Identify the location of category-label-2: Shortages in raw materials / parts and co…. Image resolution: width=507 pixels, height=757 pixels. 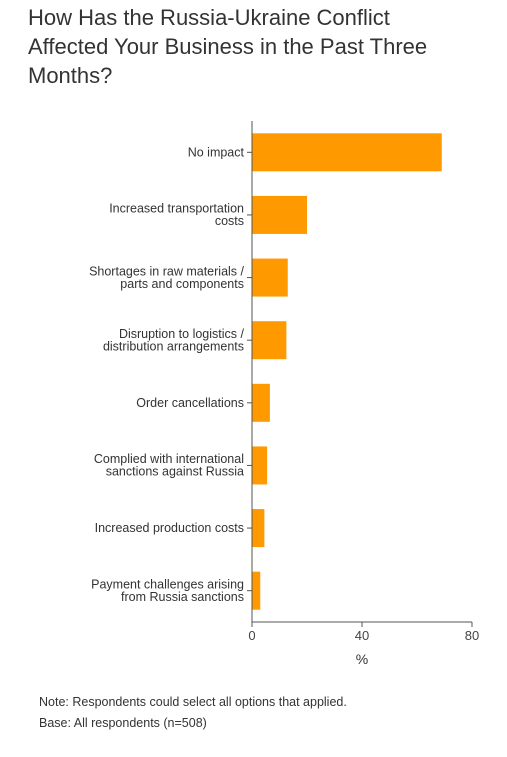
(166, 277).